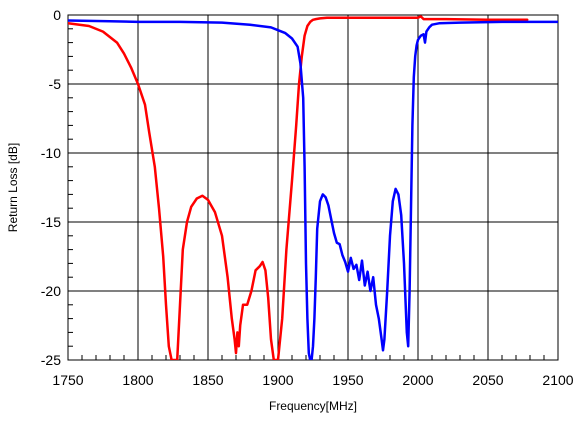  What do you see at coordinates (207, 380) in the screenshot?
I see `x-tick-label: 1850` at bounding box center [207, 380].